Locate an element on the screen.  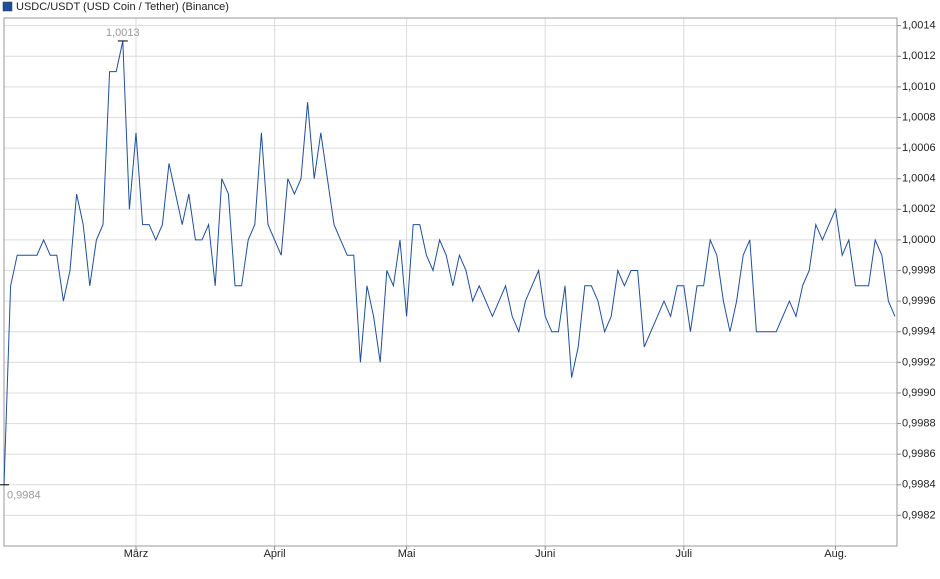
x-tick-label: März is located at coordinates (136, 554).